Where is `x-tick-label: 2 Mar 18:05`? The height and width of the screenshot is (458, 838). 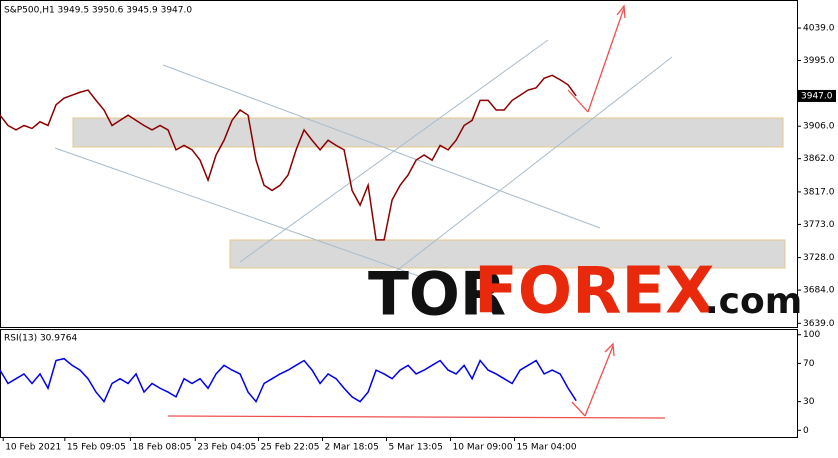 x-tick-label: 2 Mar 18:05 is located at coordinates (351, 448).